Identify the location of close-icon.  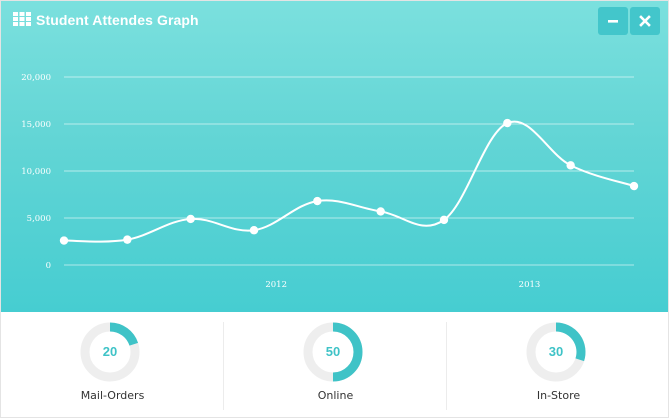
(645, 21).